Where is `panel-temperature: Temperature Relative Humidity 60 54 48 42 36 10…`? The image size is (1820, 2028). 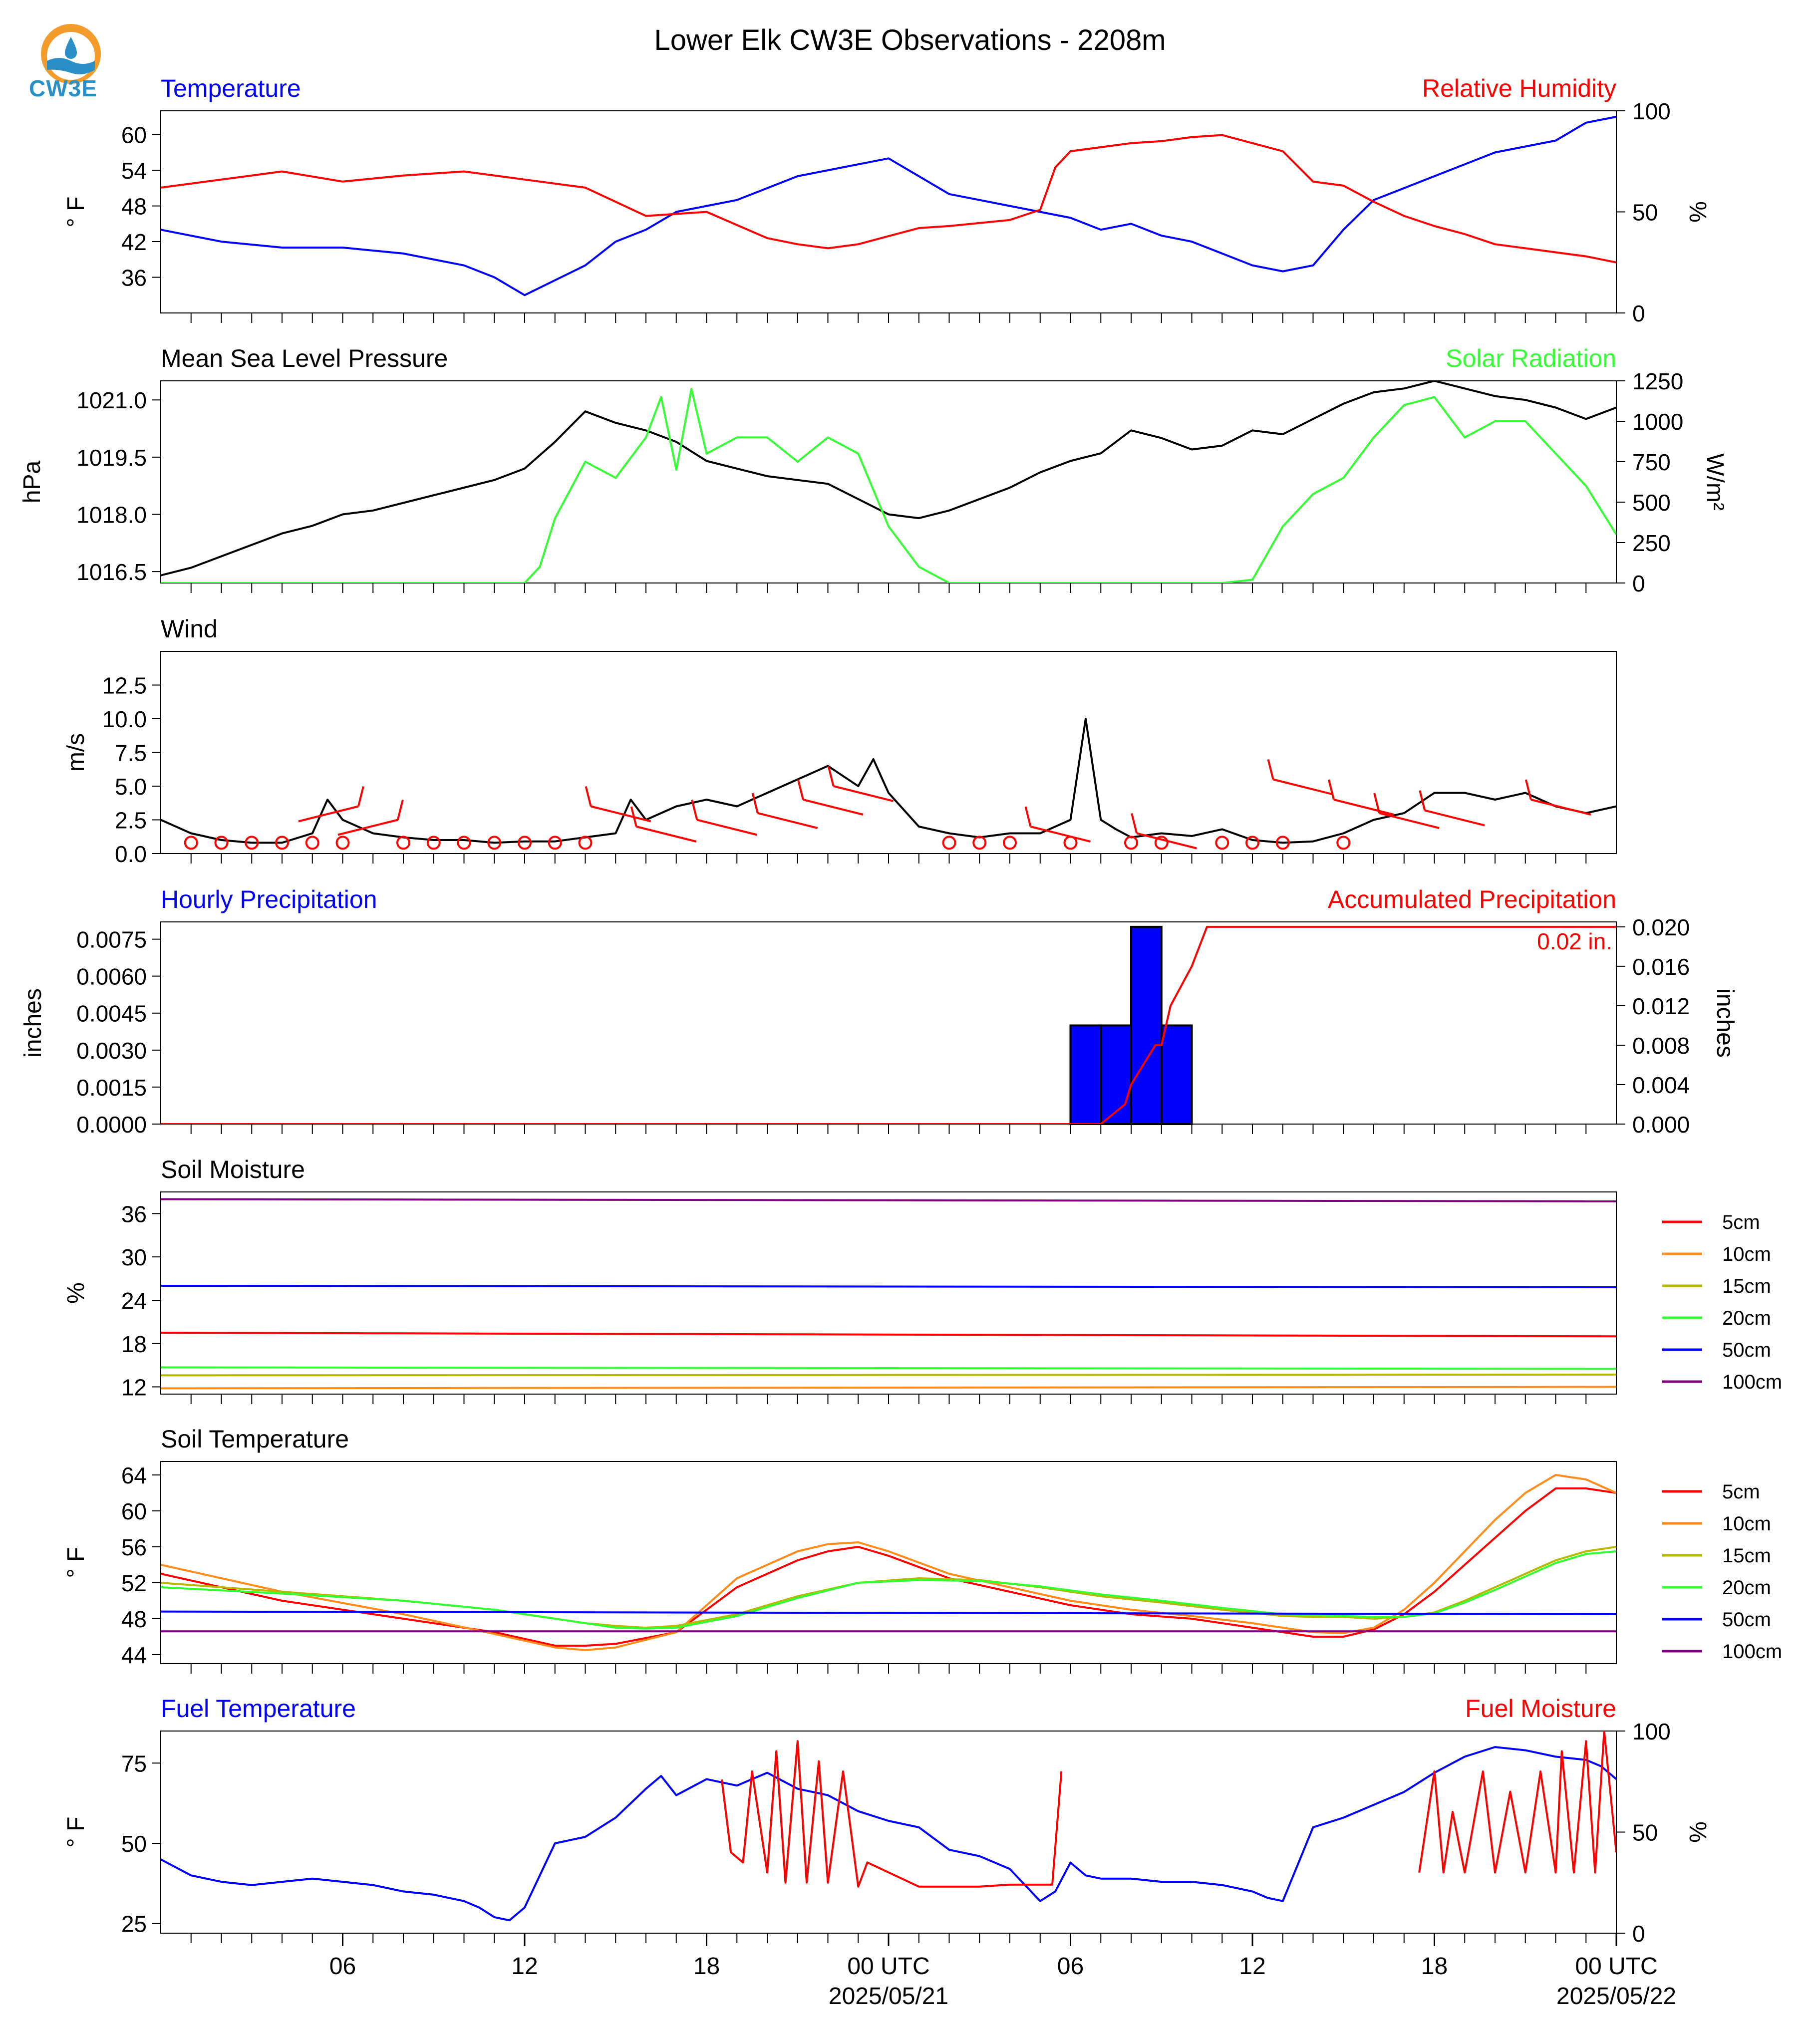
panel-temperature: Temperature Relative Humidity 60 54 48 42 36 10… is located at coordinates (887, 200).